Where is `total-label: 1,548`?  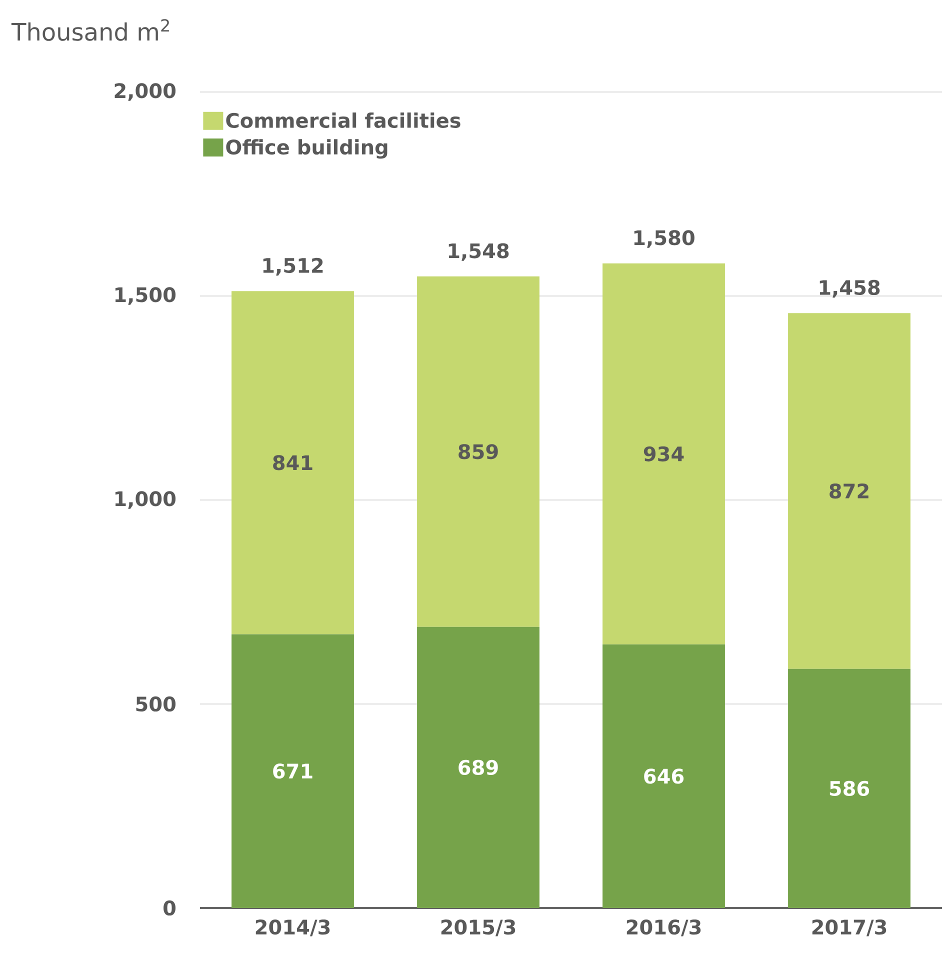 total-label: 1,548 is located at coordinates (479, 252).